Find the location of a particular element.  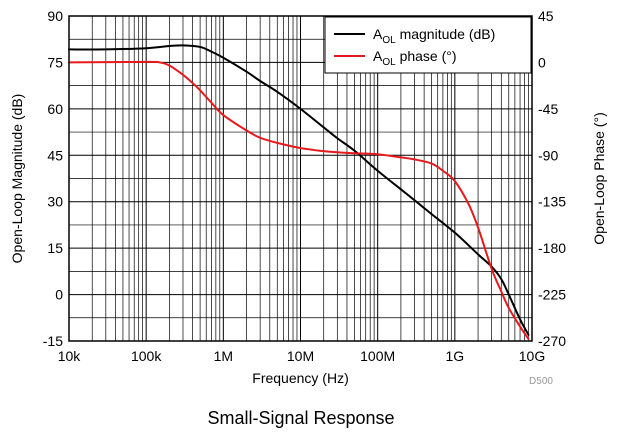

legend: AOL magnitude (dB)AOL phase (°) is located at coordinates (428, 45).